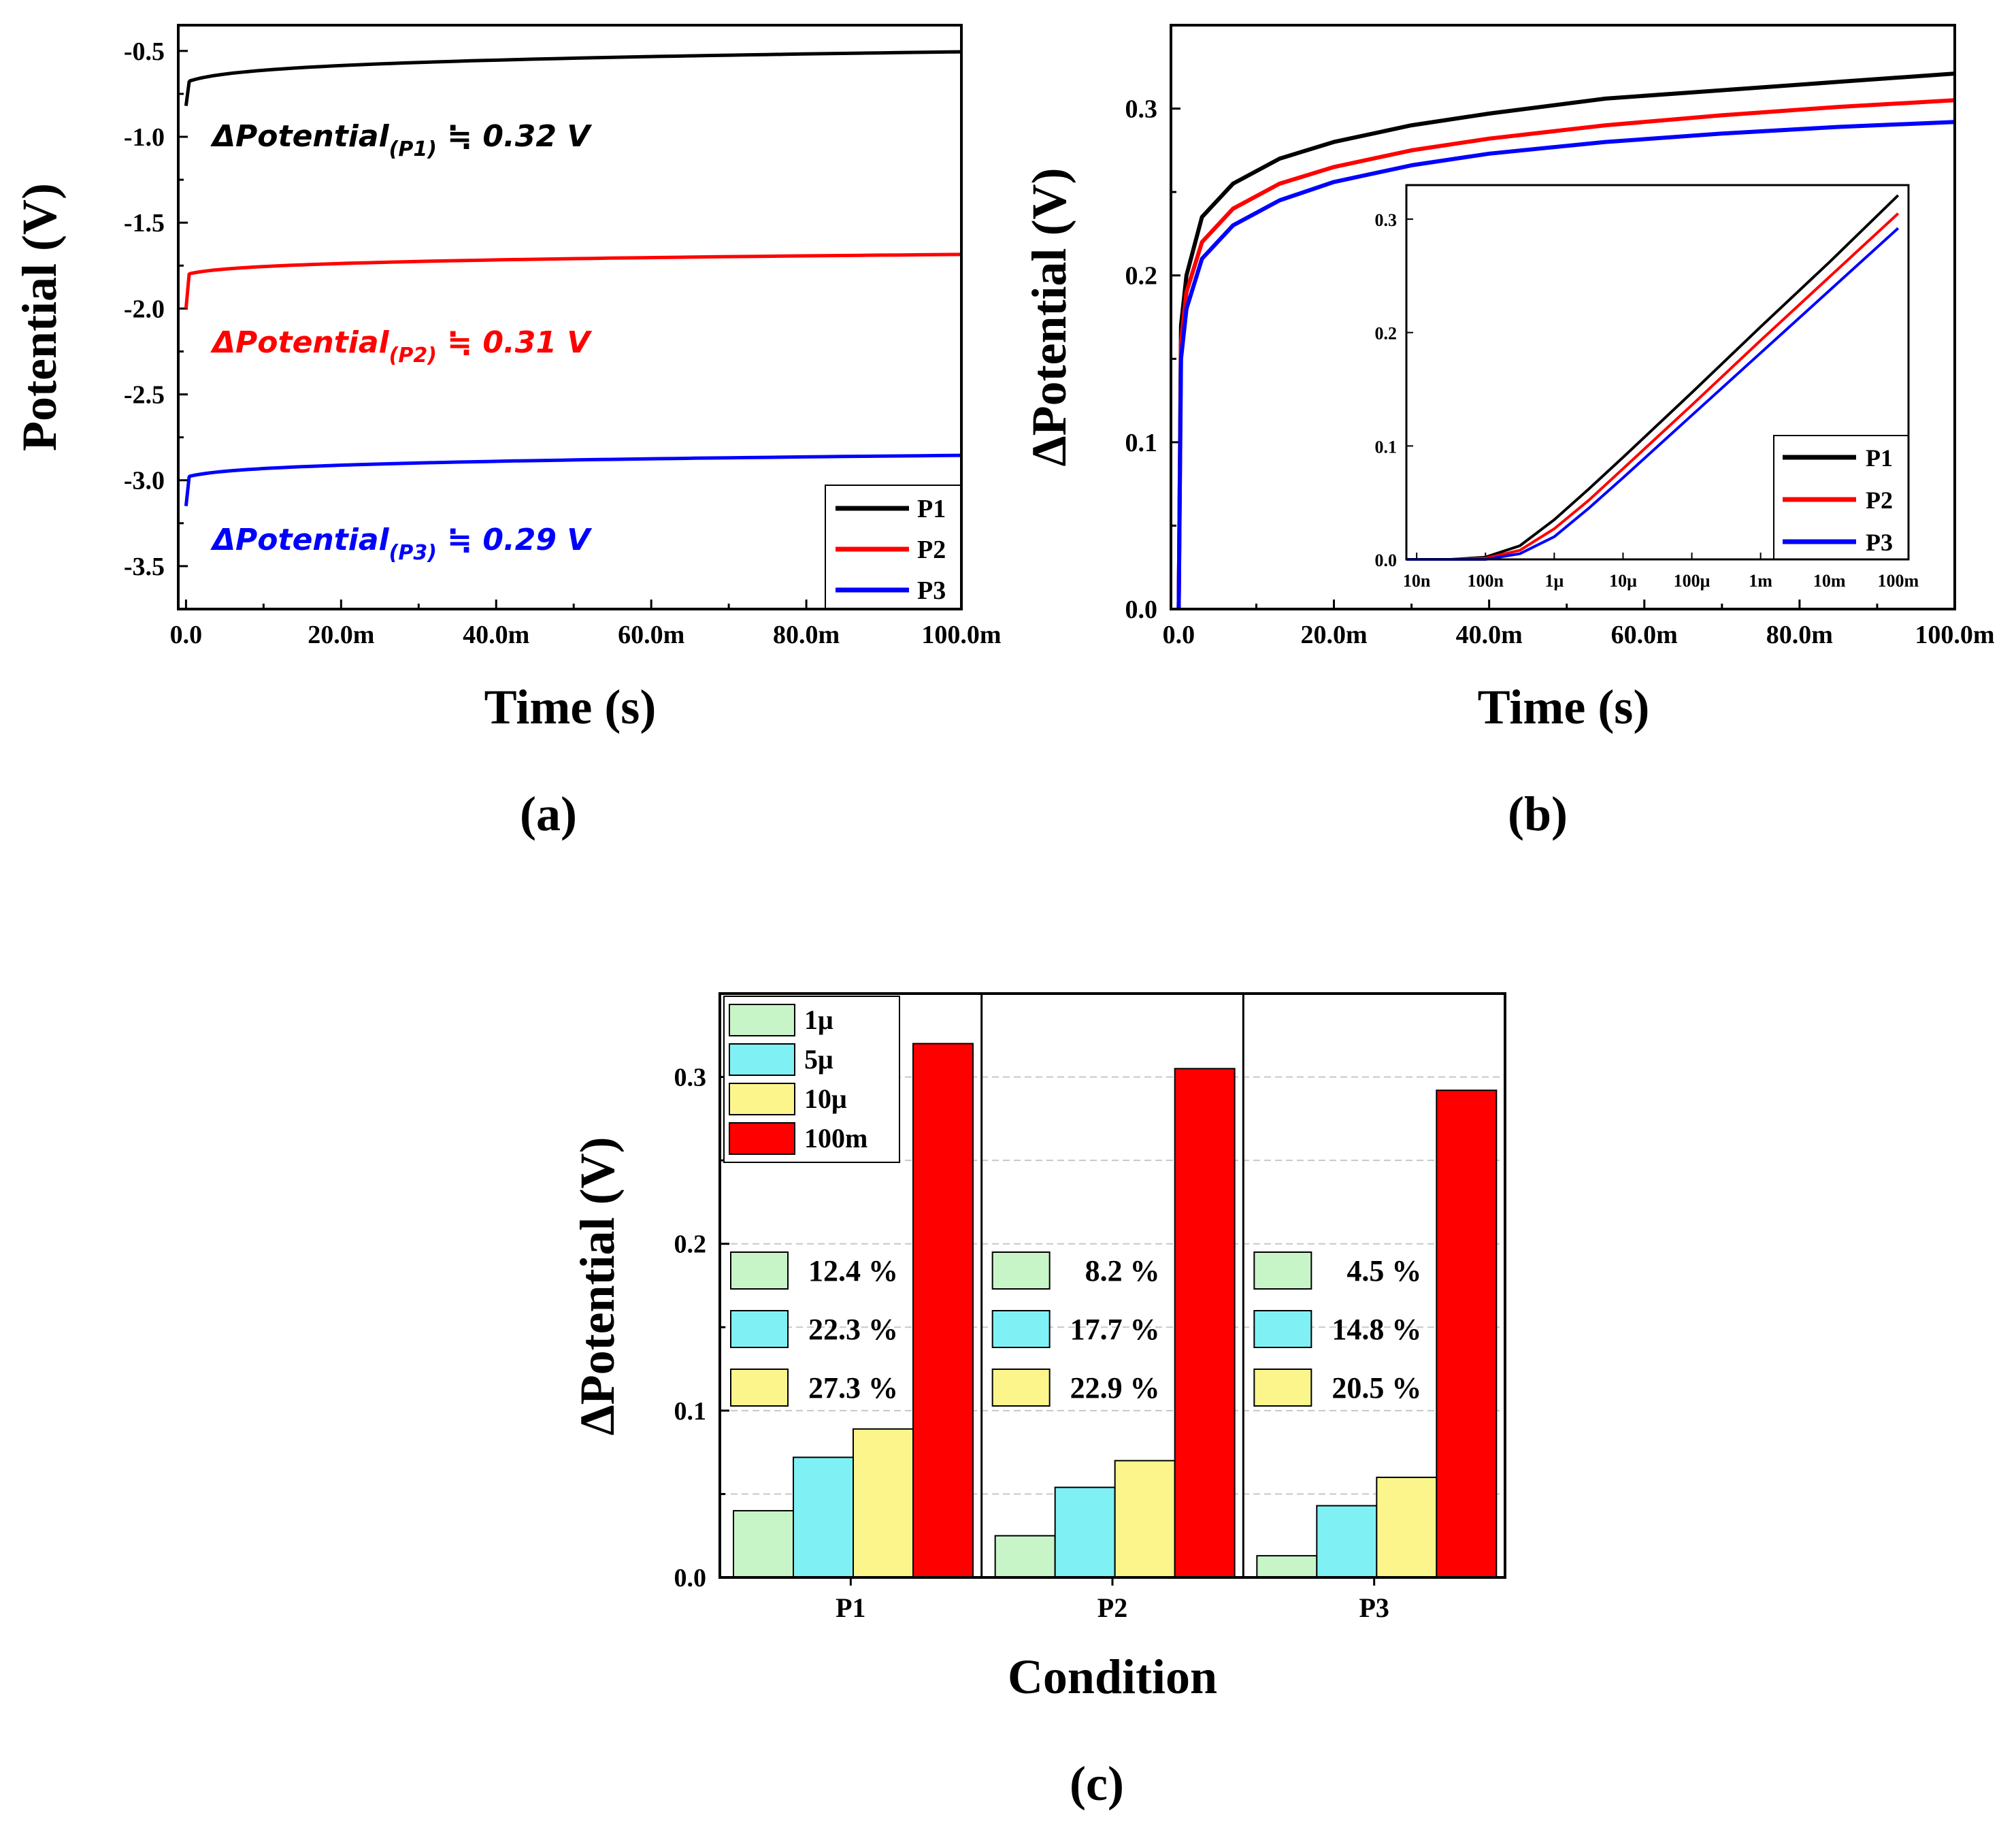 Image resolution: width=2016 pixels, height=1834 pixels. I want to click on y-tick-label: -0.5, so click(144, 51).